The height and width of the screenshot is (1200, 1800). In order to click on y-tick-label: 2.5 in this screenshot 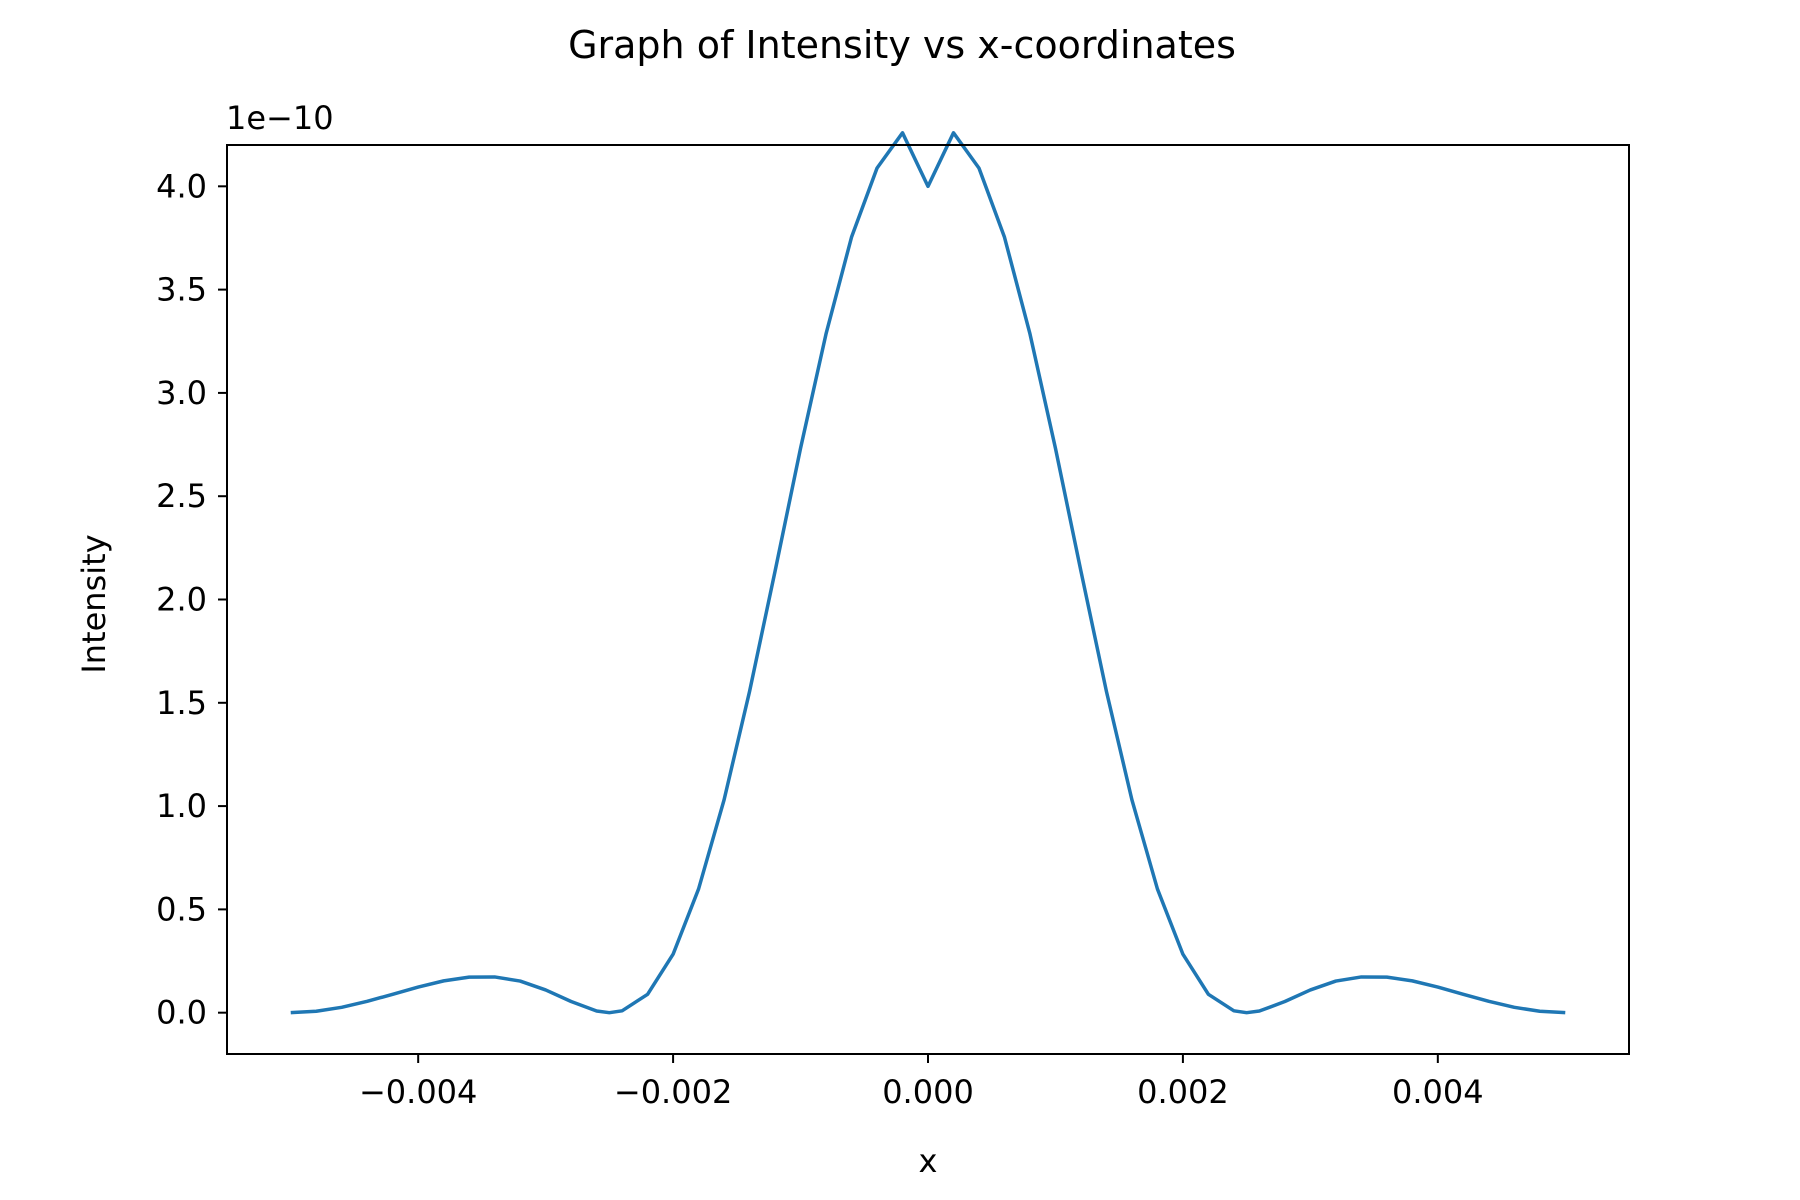, I will do `click(181, 496)`.